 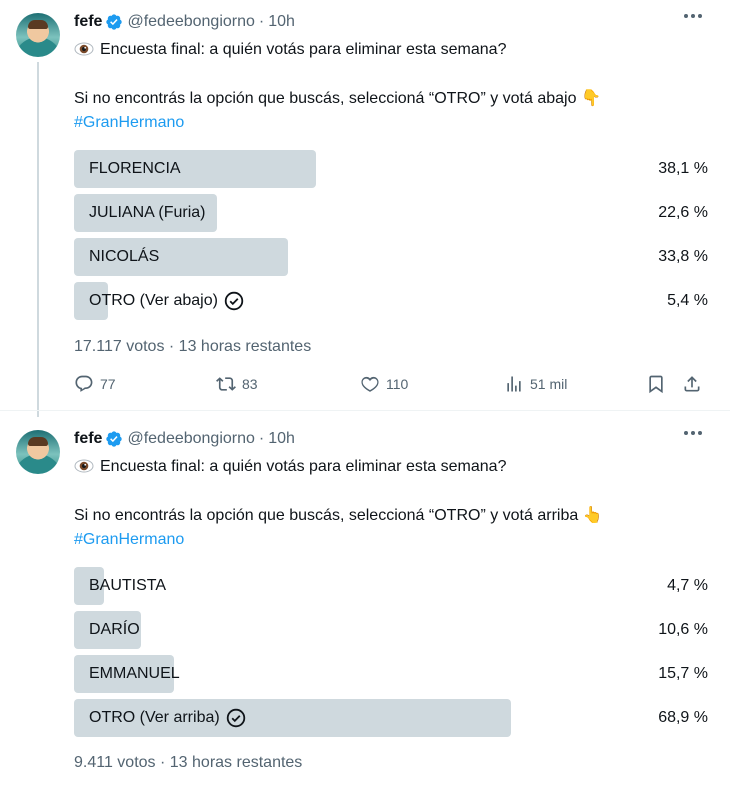 I want to click on like-button: 110, so click(x=384, y=384).